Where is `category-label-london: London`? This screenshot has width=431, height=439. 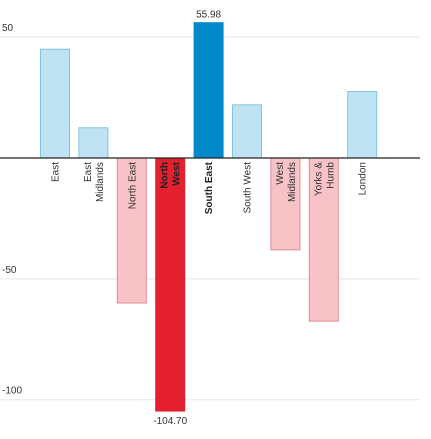 category-label-london: London is located at coordinates (363, 178).